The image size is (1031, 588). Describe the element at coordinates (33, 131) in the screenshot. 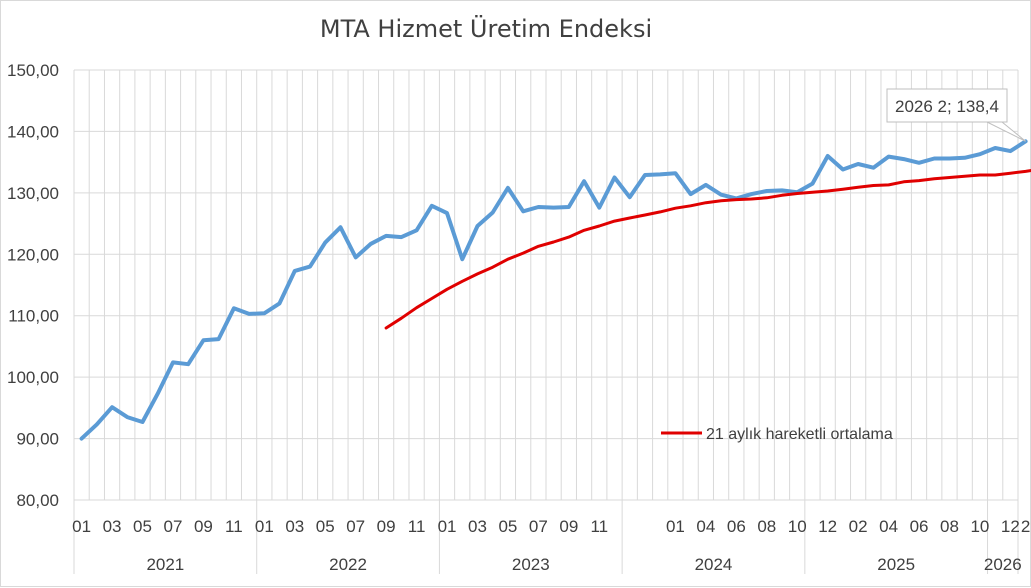

I see `y-tick-label: 140,00` at that location.